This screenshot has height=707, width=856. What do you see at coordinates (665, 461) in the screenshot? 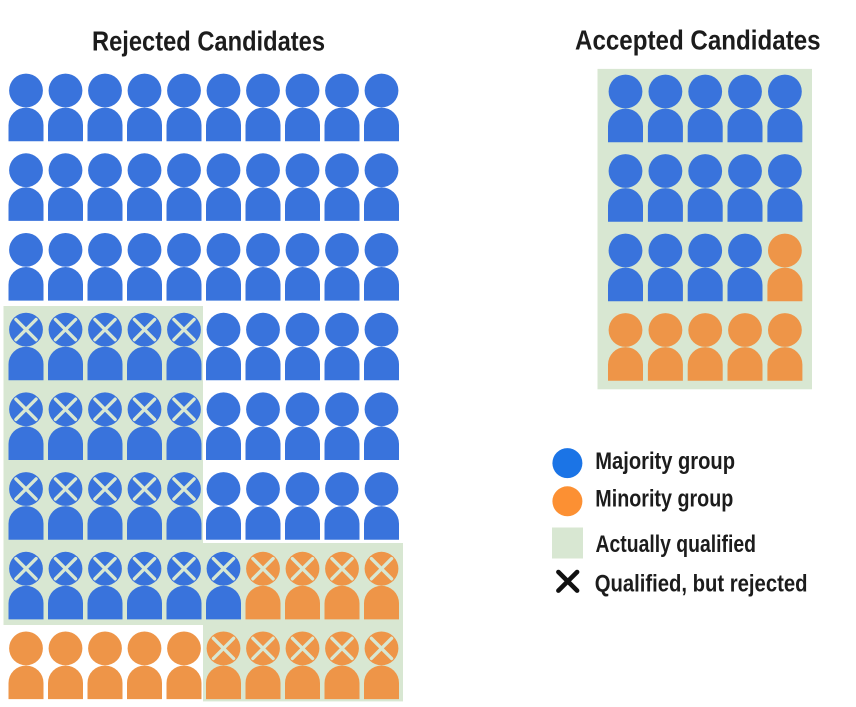
I see `svg-text: Majority group` at bounding box center [665, 461].